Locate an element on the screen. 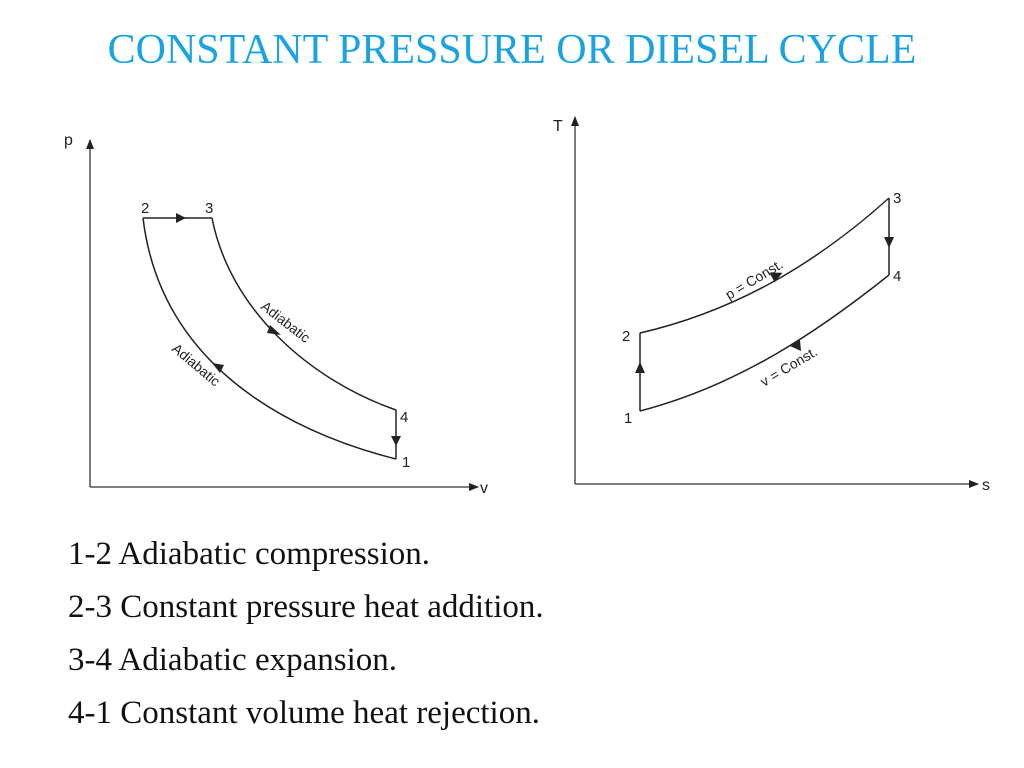 The height and width of the screenshot is (768, 1024). pv-point-label-4: 4 is located at coordinates (404, 417).